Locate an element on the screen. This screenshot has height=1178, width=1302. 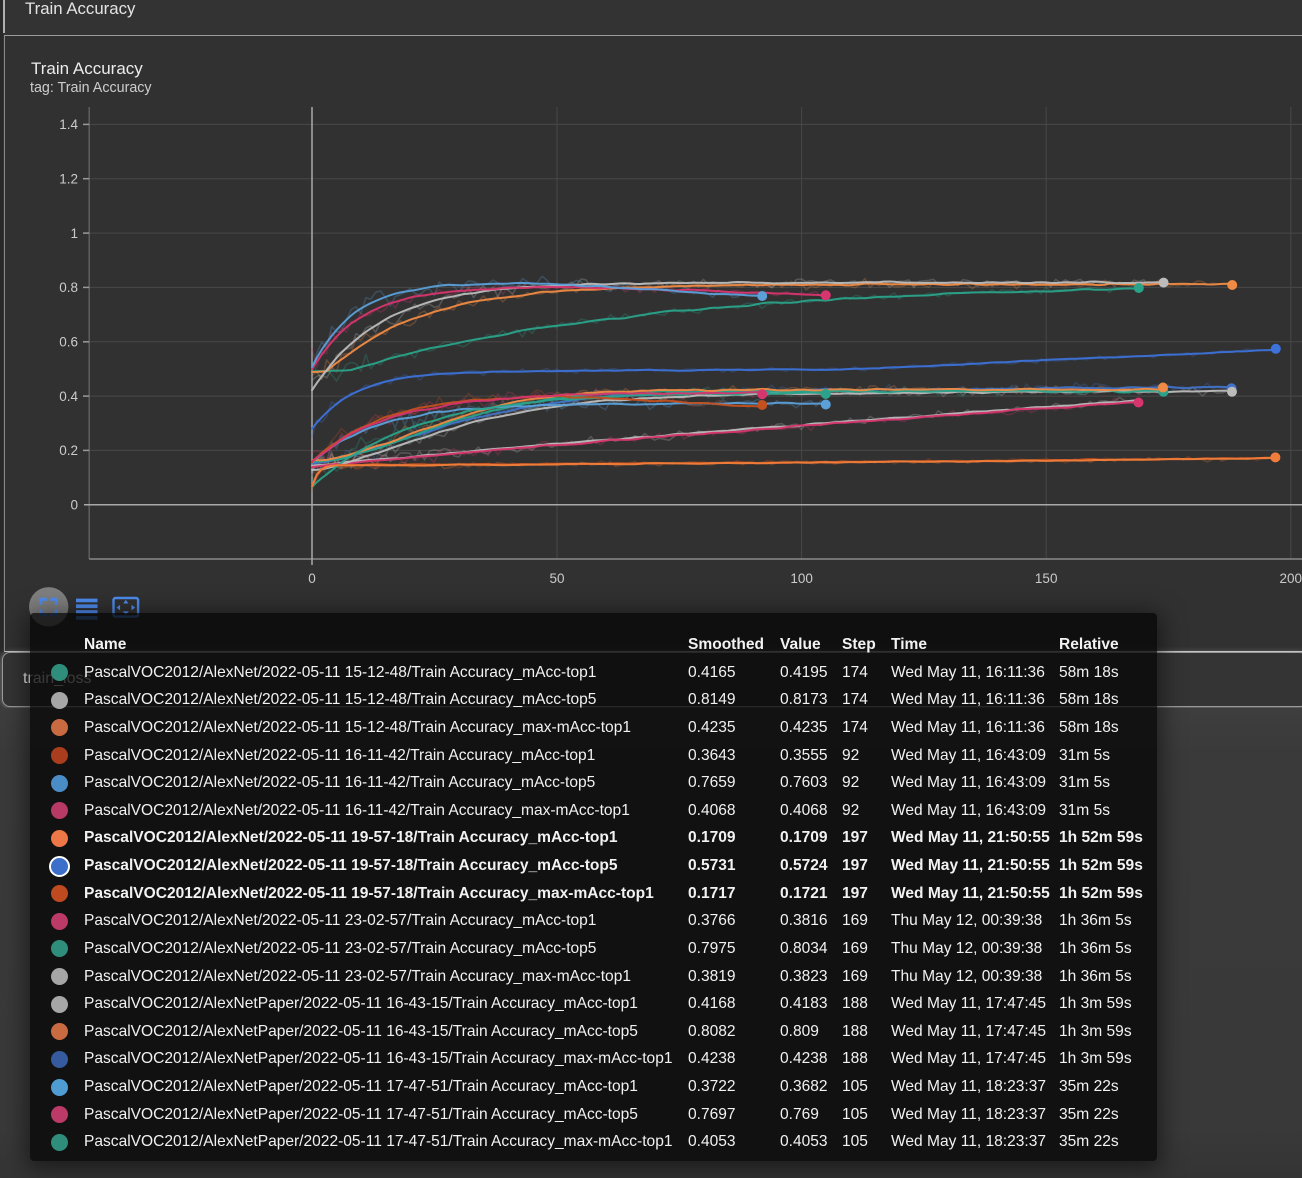
svg-text: 0.4 is located at coordinates (68, 396).